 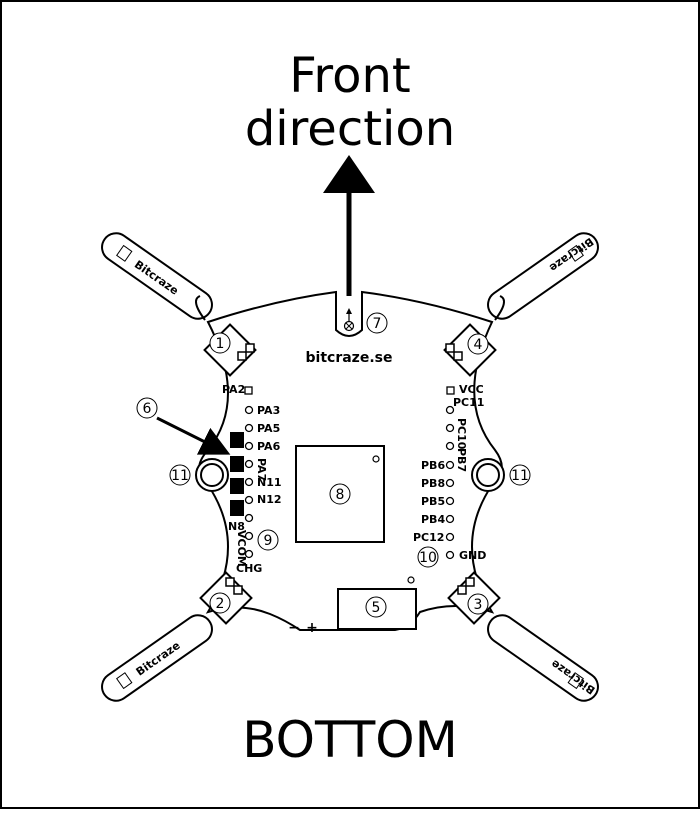 What do you see at coordinates (249, 568) in the screenshot?
I see `svg-text: CHG` at bounding box center [249, 568].